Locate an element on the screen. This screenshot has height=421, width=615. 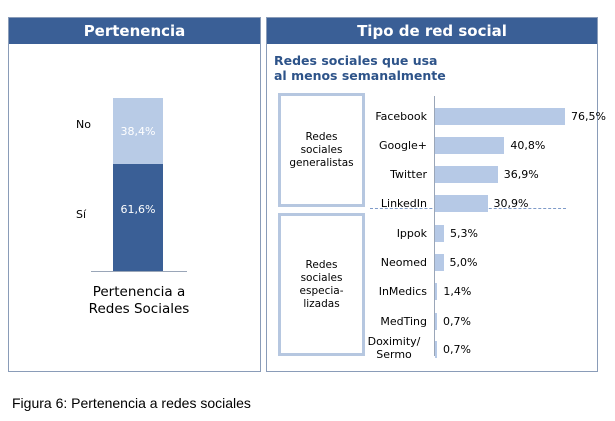
stack-caption-line2: Redes Sociales is located at coordinates (139, 309).